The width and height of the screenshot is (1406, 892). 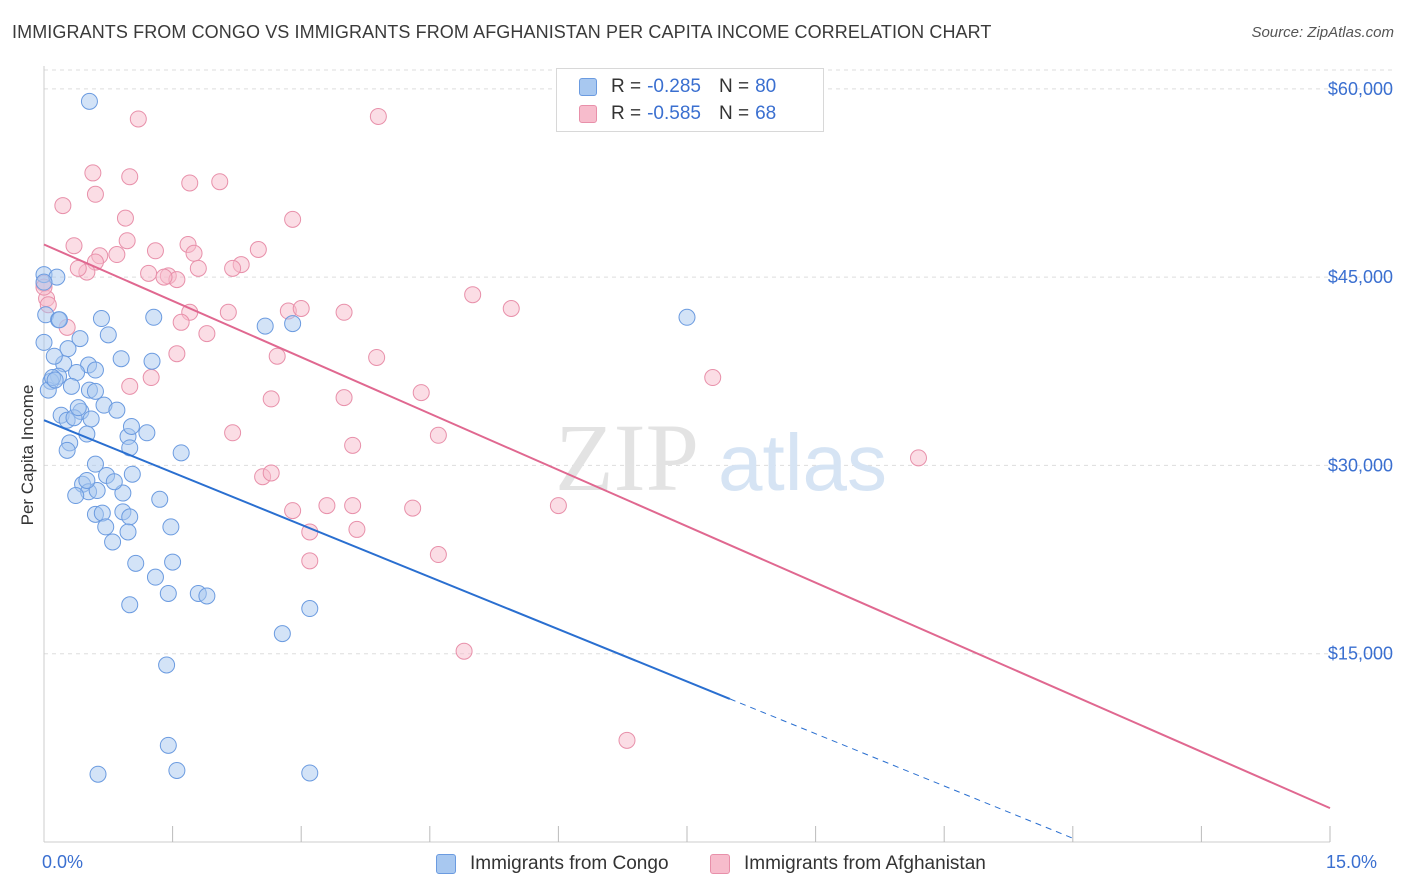 What do you see at coordinates (552, 864) in the screenshot?
I see `legend-item-congo: Immigrants from Congo` at bounding box center [552, 864].